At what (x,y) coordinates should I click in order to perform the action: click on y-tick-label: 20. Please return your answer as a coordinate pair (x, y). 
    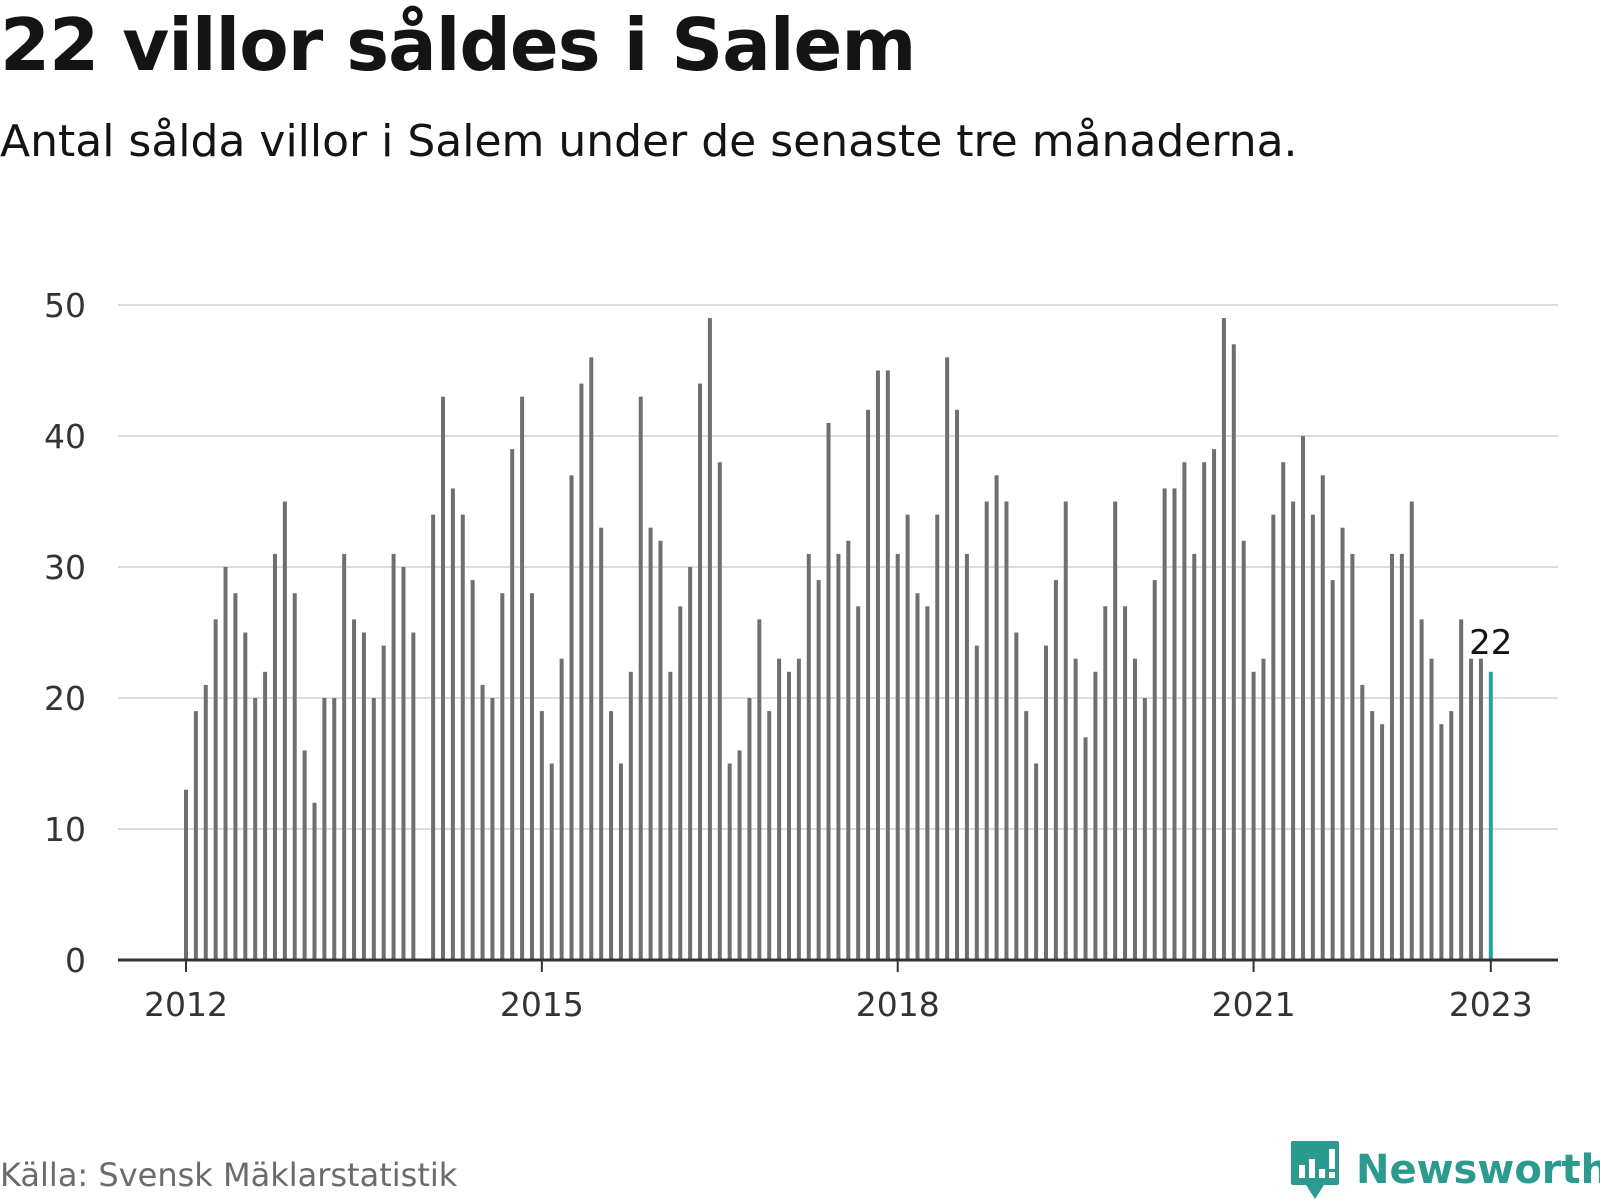
    Looking at the image, I should click on (65, 698).